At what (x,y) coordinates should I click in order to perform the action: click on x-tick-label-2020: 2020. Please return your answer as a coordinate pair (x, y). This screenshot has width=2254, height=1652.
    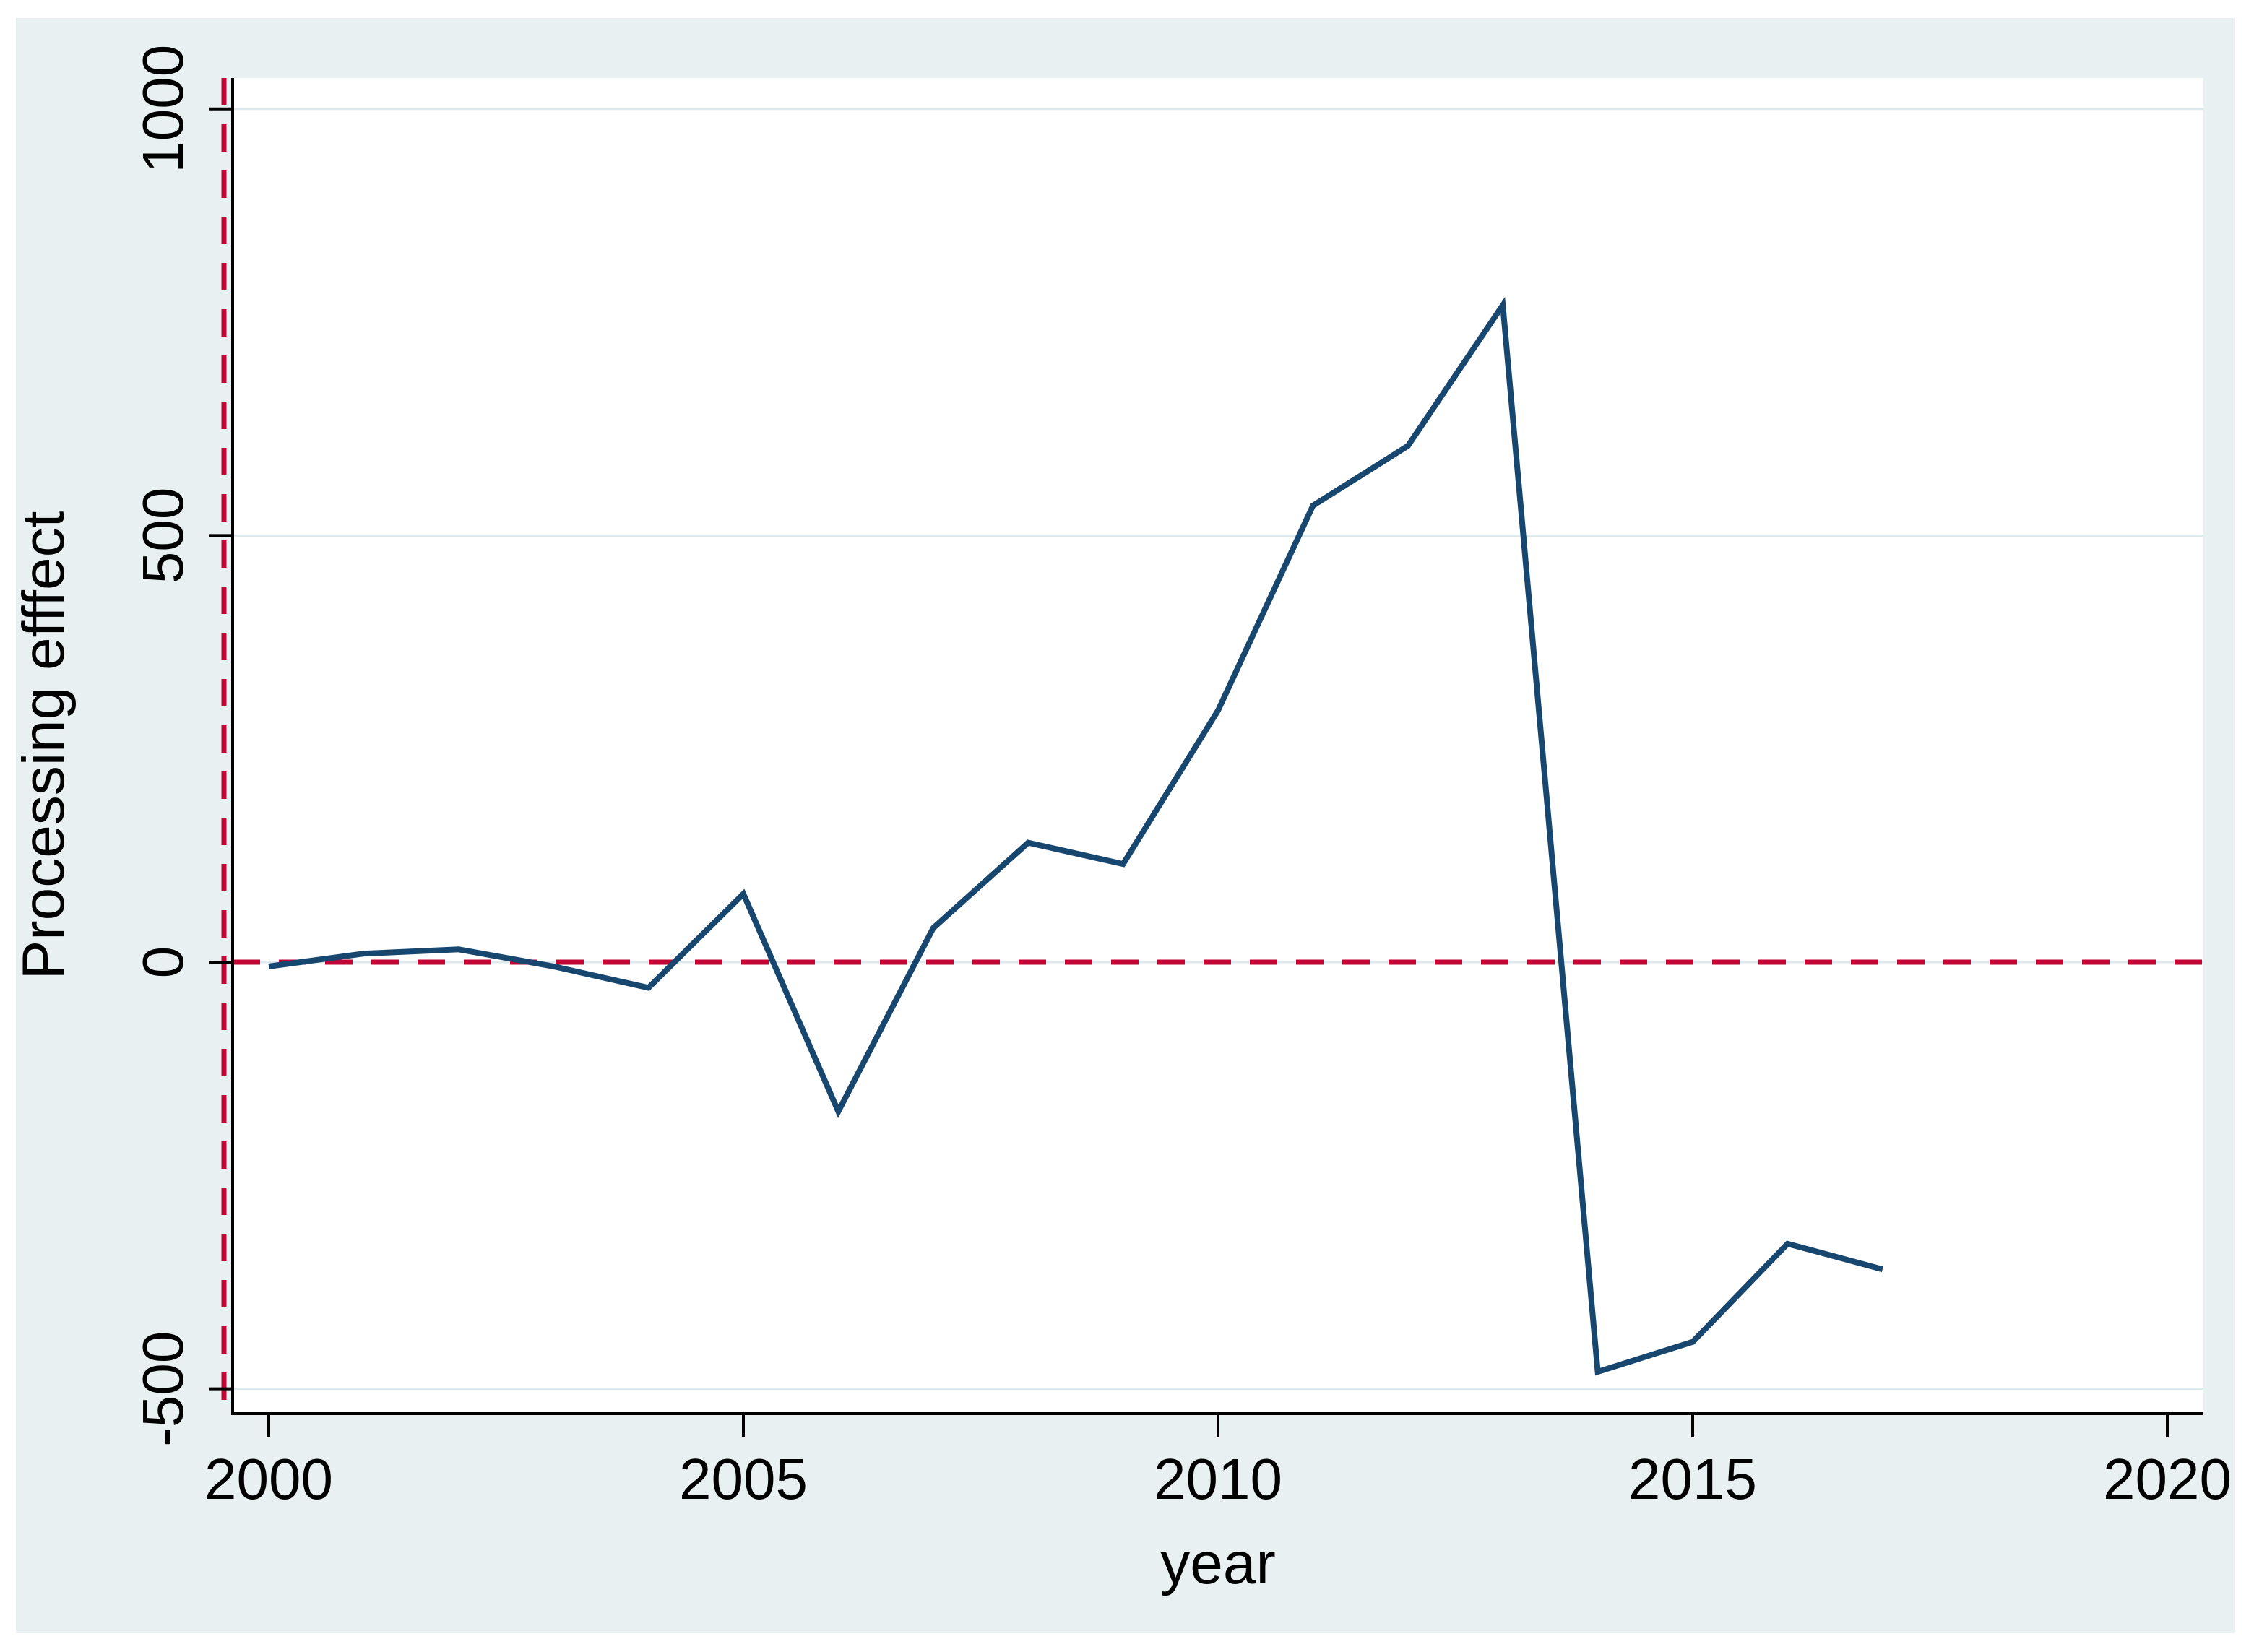
    Looking at the image, I should click on (2167, 1479).